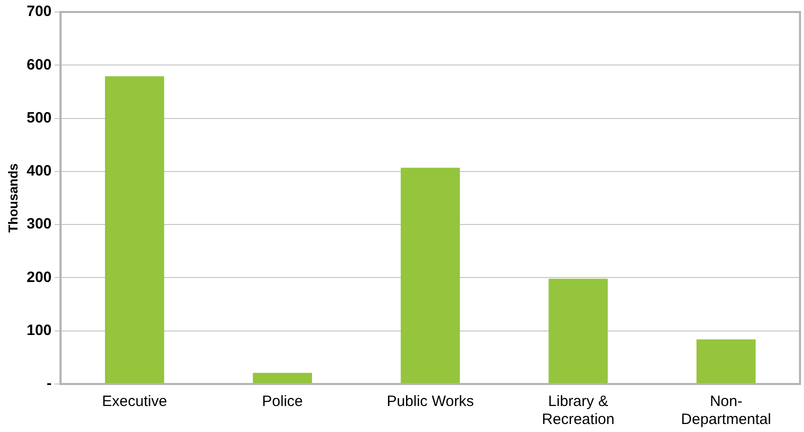 This screenshot has height=432, width=804. I want to click on x-tick-label: Non-Departmental, so click(726, 410).